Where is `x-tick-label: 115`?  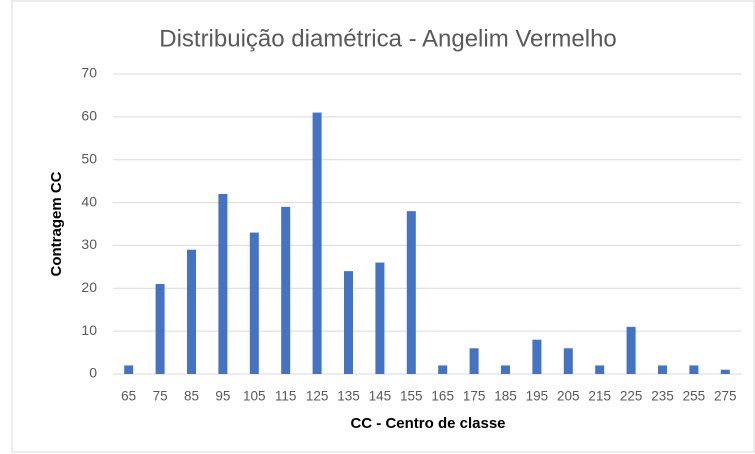 x-tick-label: 115 is located at coordinates (286, 396).